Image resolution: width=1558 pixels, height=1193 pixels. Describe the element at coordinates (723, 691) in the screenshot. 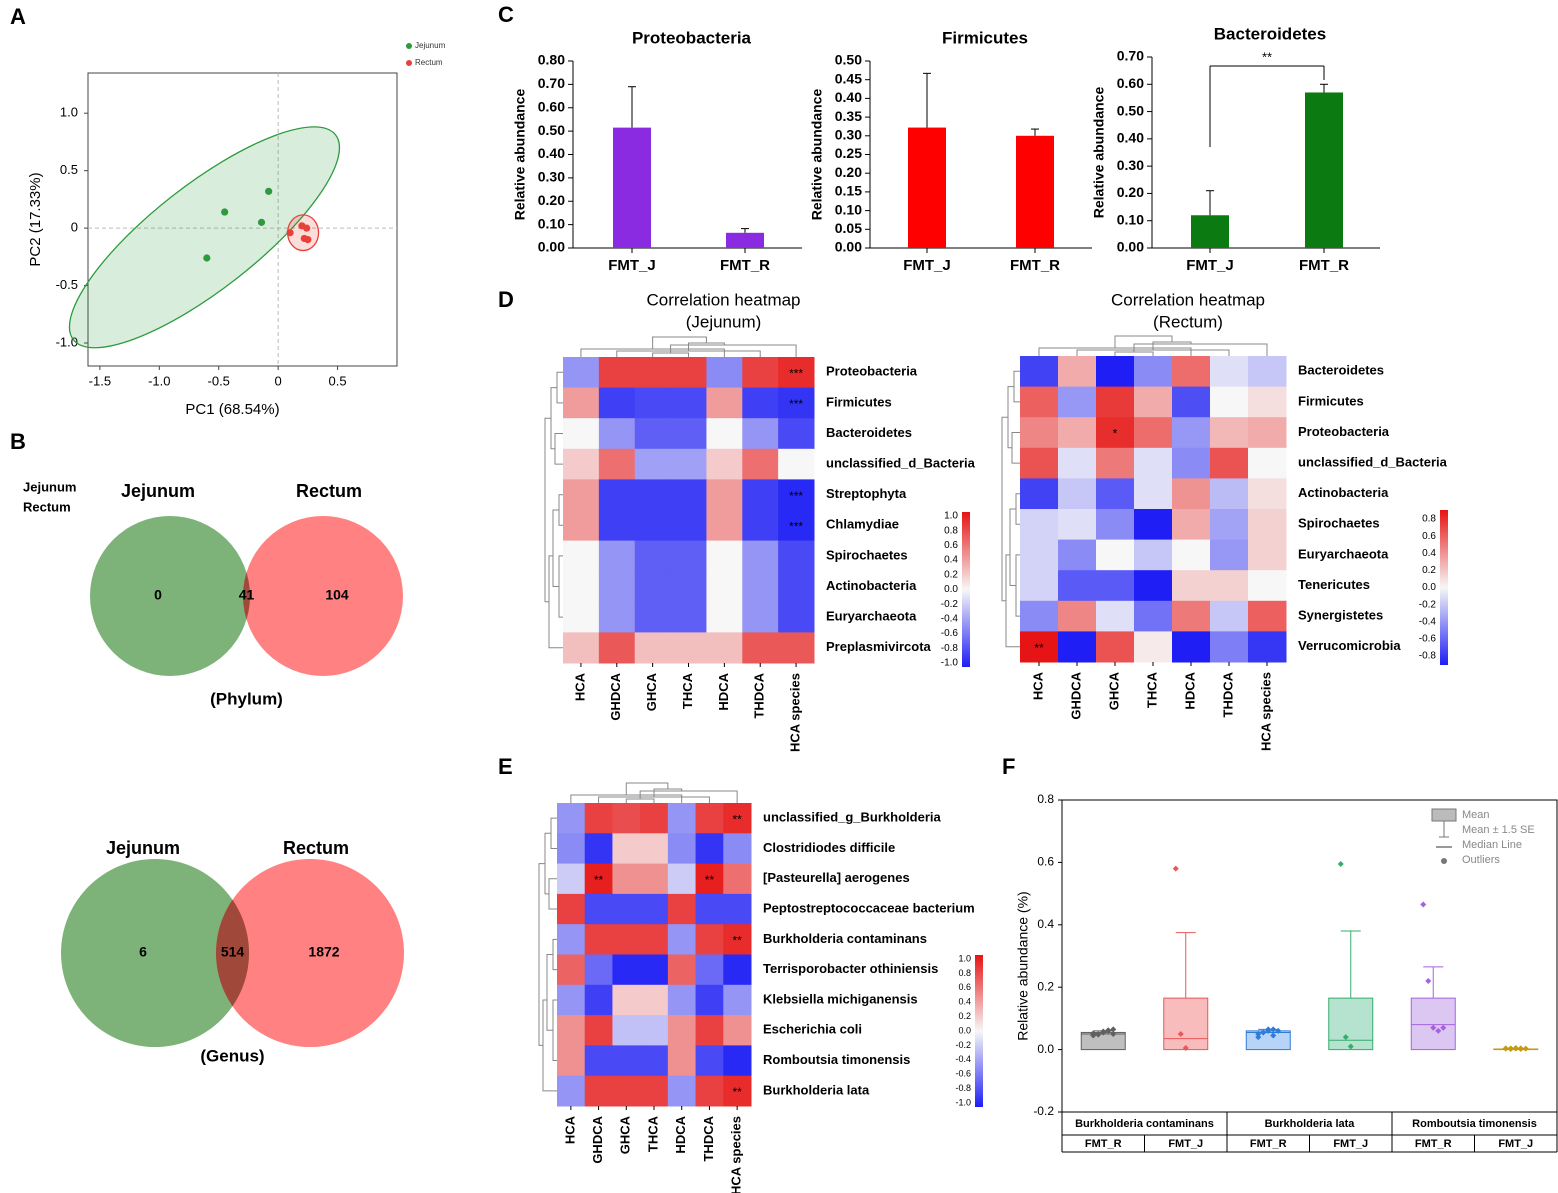

I see `column-label: HDCA` at that location.